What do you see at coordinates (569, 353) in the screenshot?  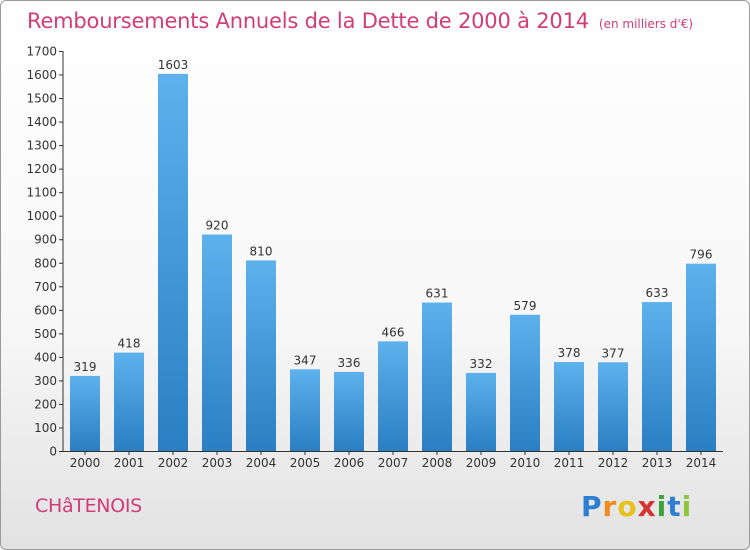 I see `data-label: 378` at bounding box center [569, 353].